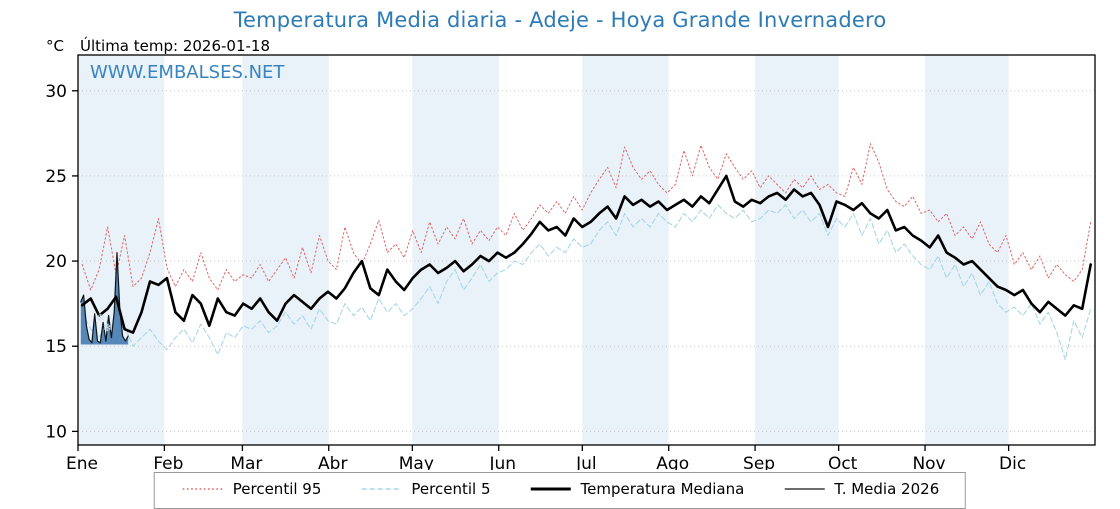  Describe the element at coordinates (56, 262) in the screenshot. I see `svg-text: 20` at that location.